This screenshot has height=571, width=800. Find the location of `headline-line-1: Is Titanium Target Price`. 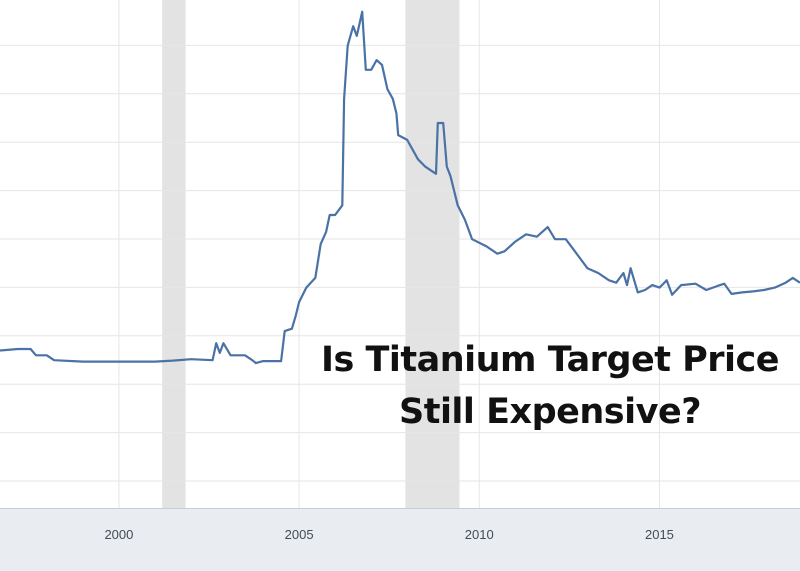

headline-line-1: Is Titanium Target Price is located at coordinates (550, 360).